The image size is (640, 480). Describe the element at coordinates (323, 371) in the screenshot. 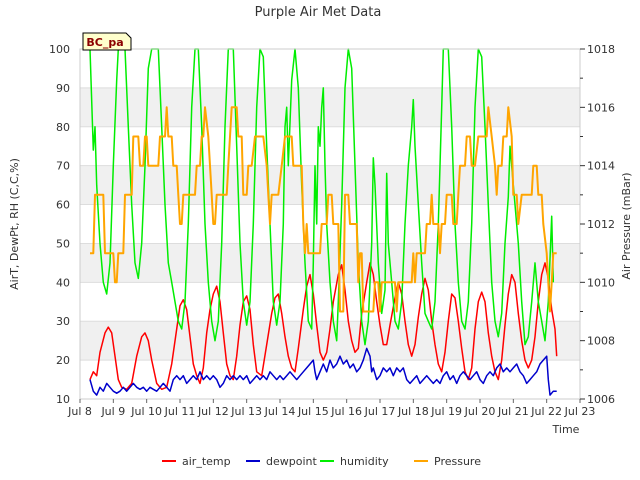

I see `series-line-dewpoint` at that location.